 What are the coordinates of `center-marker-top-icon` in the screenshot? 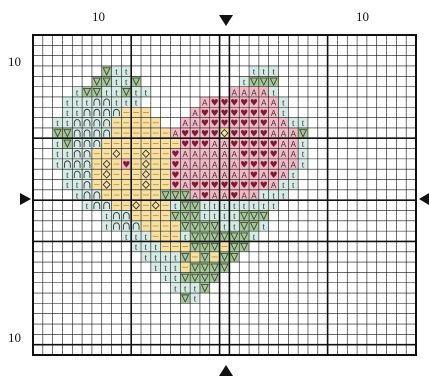 It's located at (226, 20).